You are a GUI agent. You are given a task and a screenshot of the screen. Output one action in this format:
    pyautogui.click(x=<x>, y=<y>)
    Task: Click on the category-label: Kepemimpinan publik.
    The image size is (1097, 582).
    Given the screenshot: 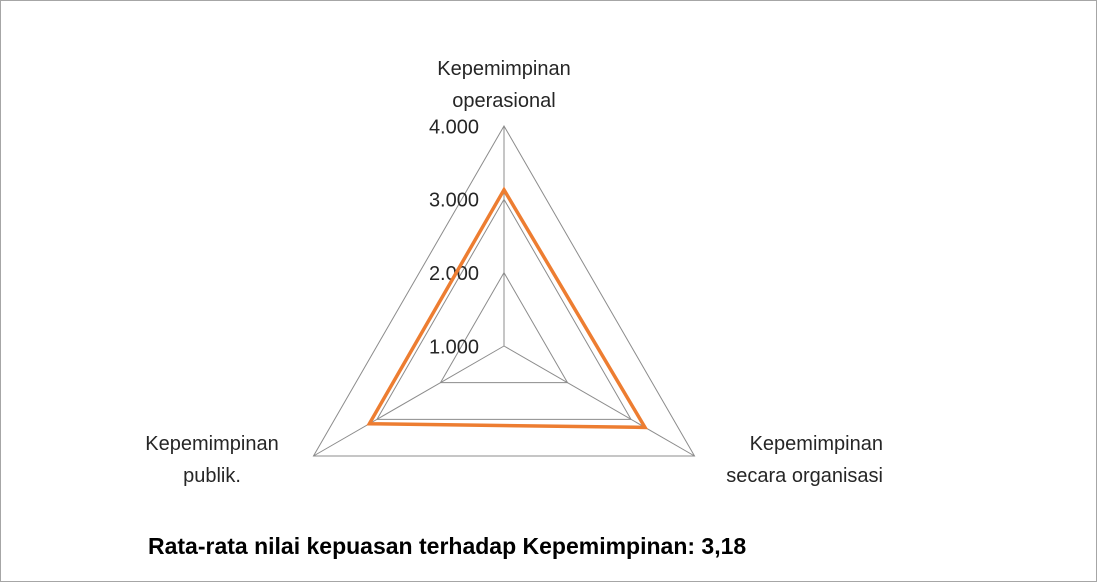 What is the action you would take?
    pyautogui.click(x=212, y=460)
    